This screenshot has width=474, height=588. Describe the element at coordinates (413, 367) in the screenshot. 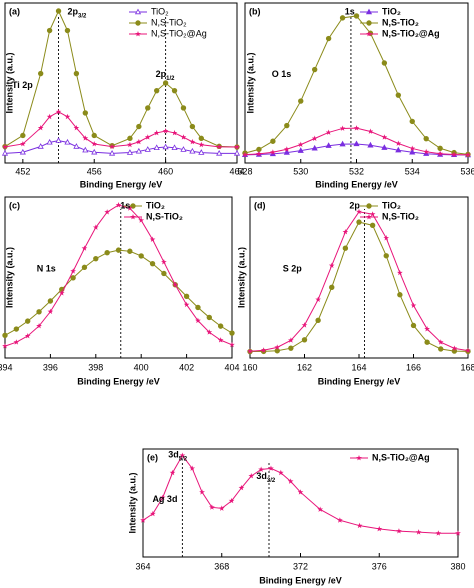

I see `x-tick-label: 166` at that location.